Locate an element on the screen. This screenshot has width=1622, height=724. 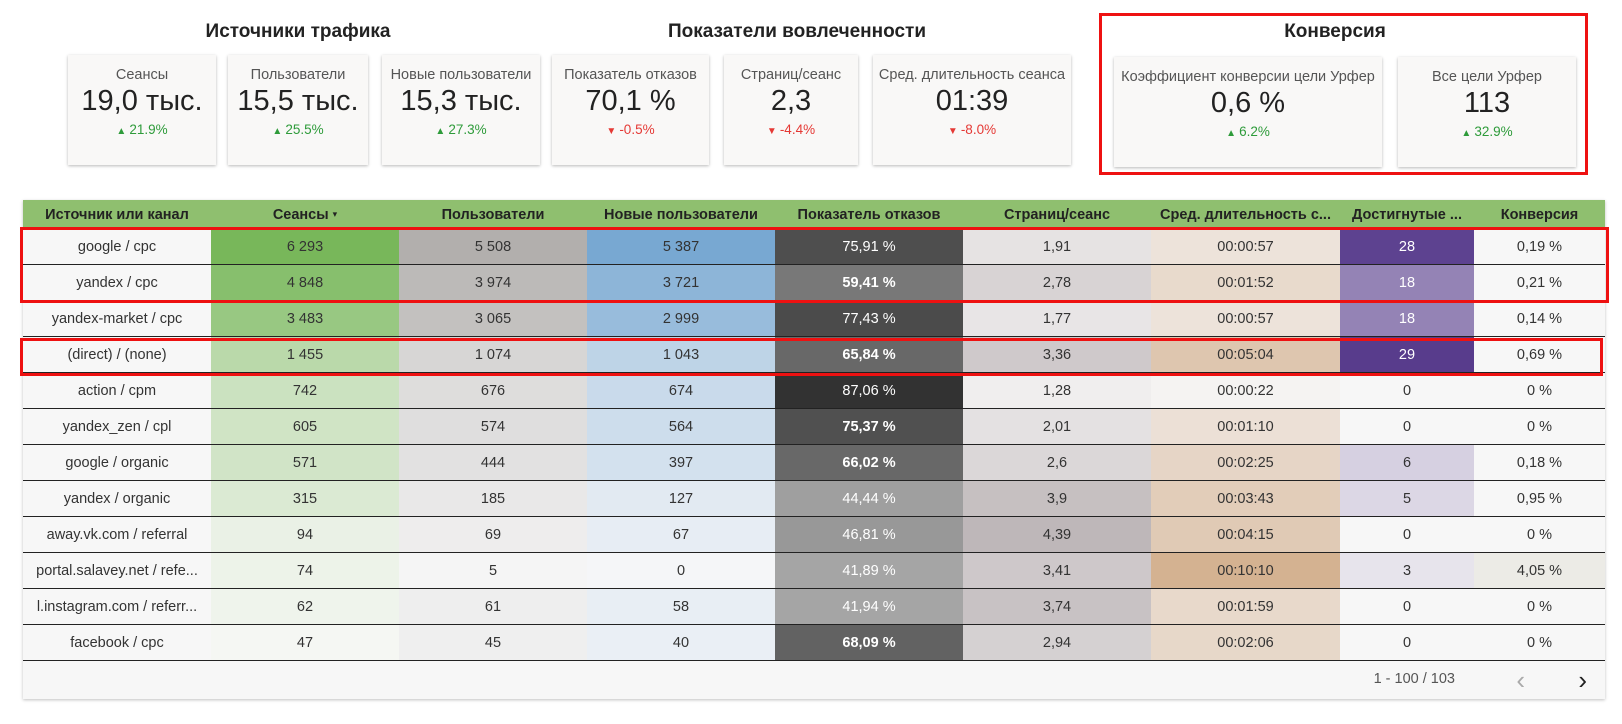
kpi-value: 113 is located at coordinates (1487, 103).